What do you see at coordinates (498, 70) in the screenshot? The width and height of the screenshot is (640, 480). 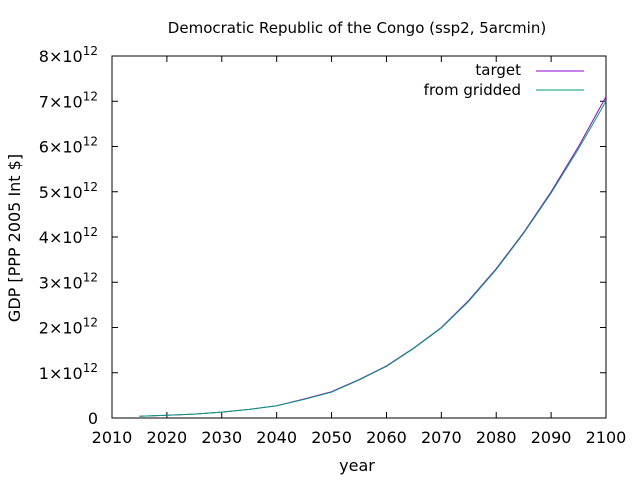 I see `legend-label-target: target` at bounding box center [498, 70].